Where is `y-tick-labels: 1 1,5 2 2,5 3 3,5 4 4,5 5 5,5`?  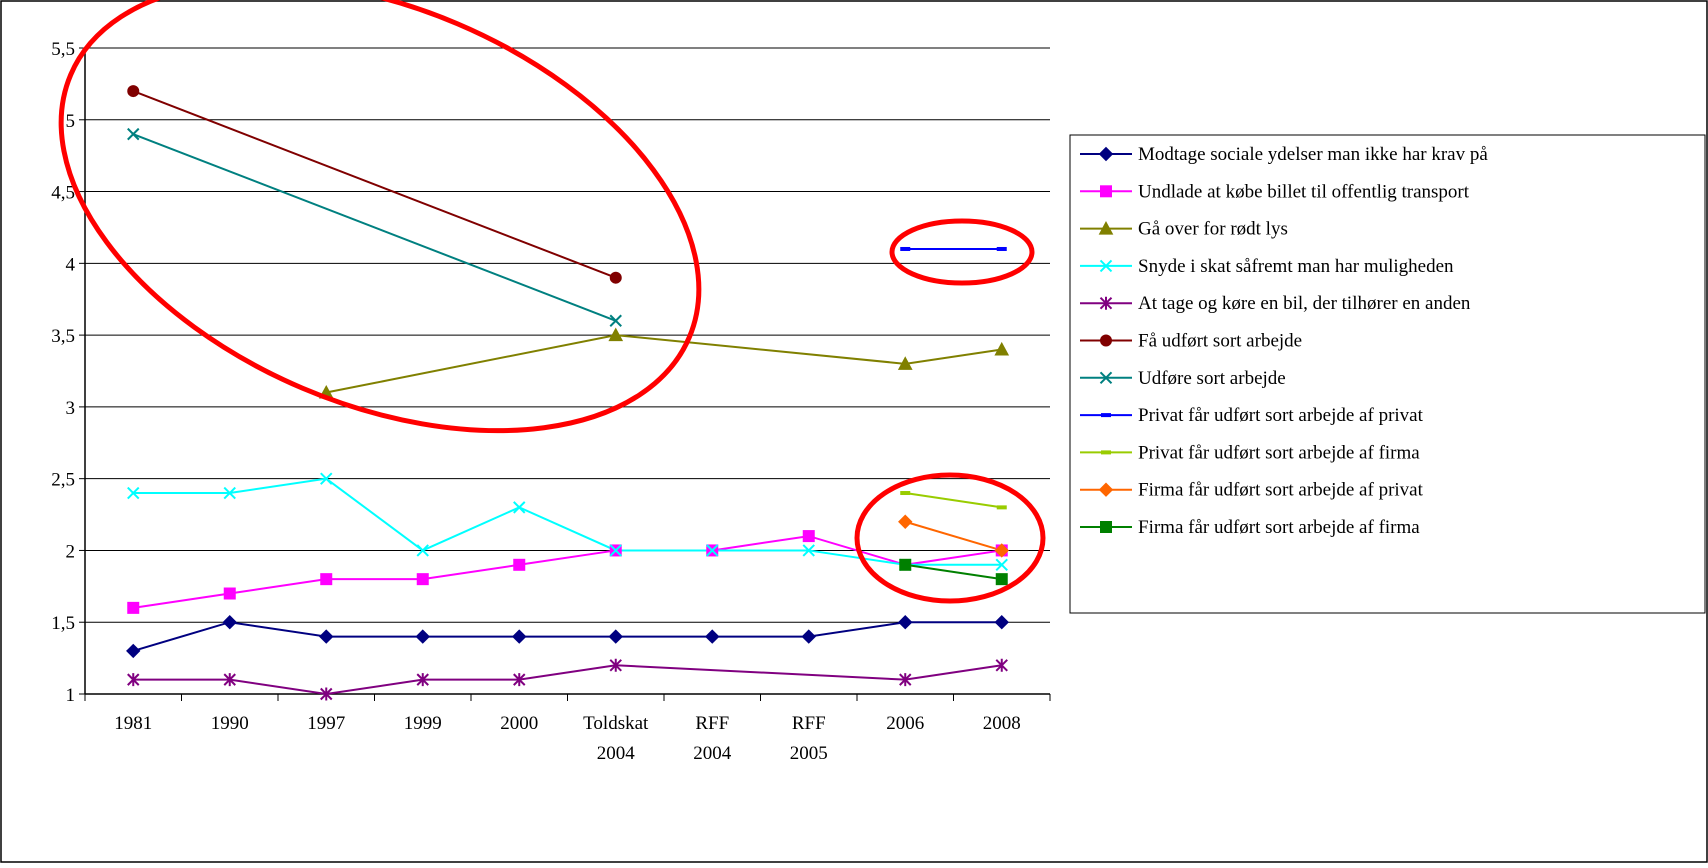
y-tick-labels: 1 1,5 2 2,5 3 3,5 4 4,5 5 5,5 is located at coordinates (63, 372).